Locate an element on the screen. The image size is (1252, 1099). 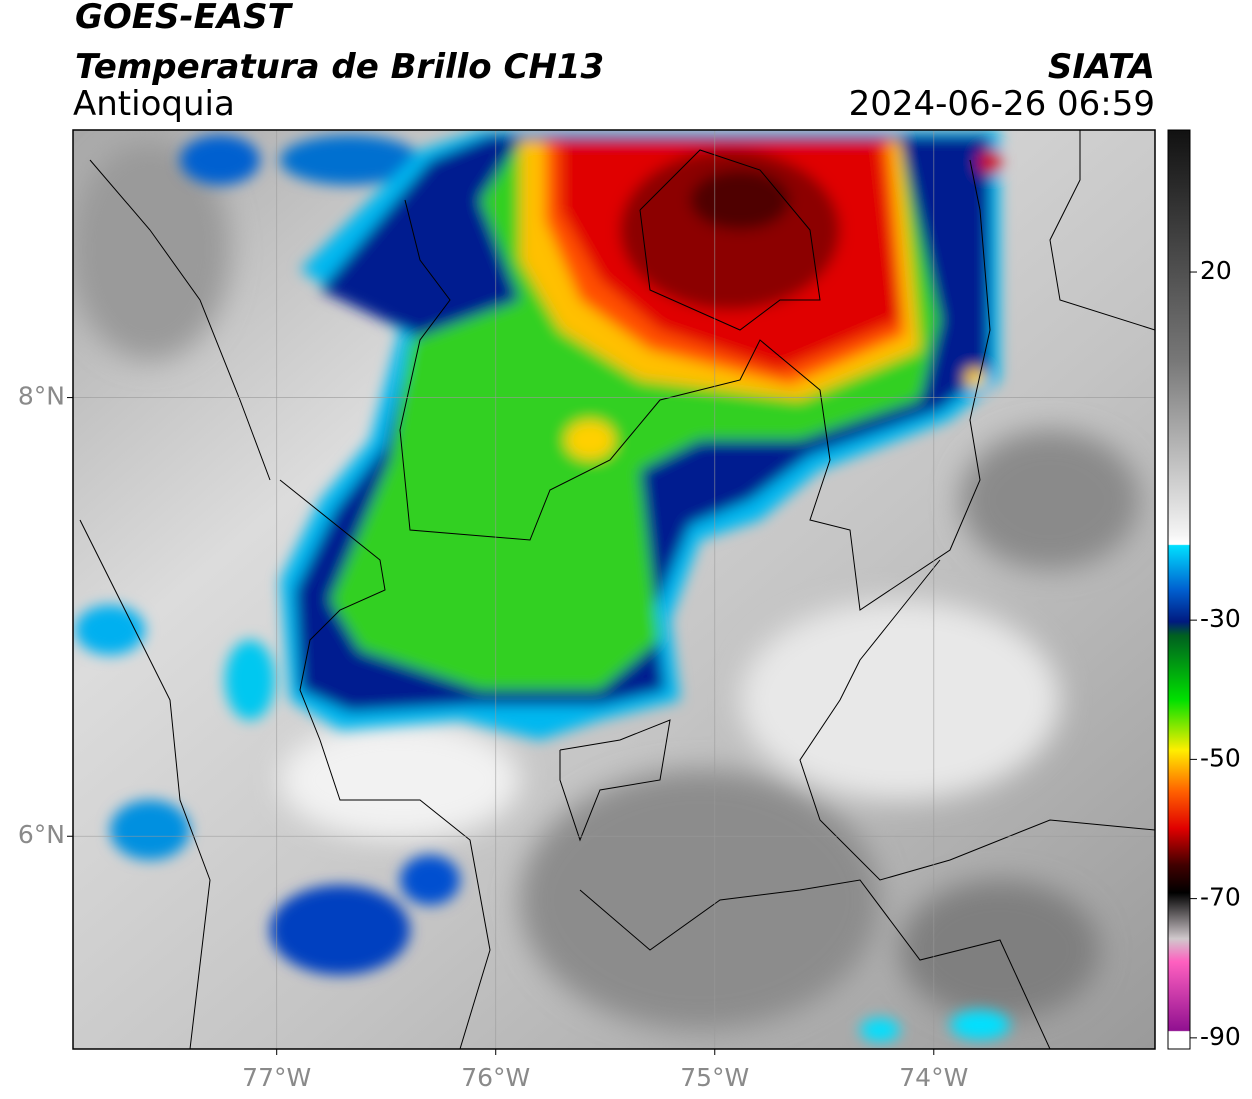
title: GOES-EAST is located at coordinates (184, 18).